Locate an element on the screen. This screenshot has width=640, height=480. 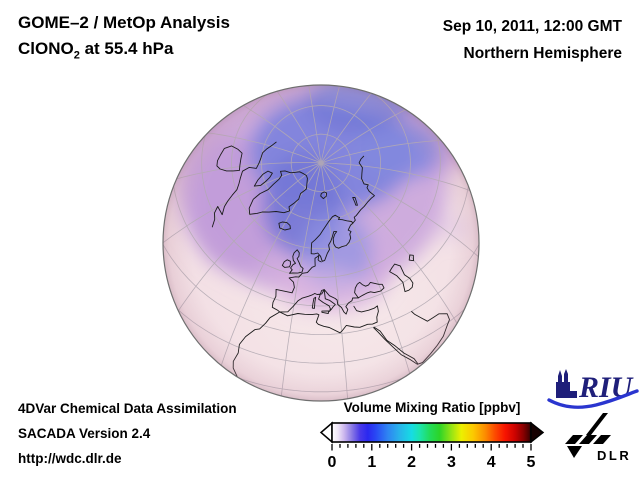
colorbar-tick-label: 5 is located at coordinates (531, 462).